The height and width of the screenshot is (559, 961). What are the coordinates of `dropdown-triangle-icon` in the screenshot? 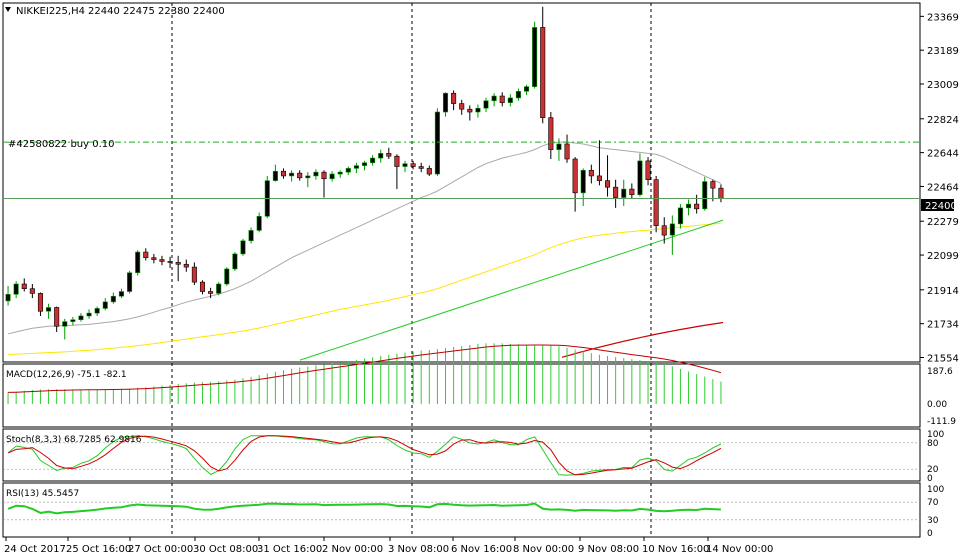 It's located at (8, 9).